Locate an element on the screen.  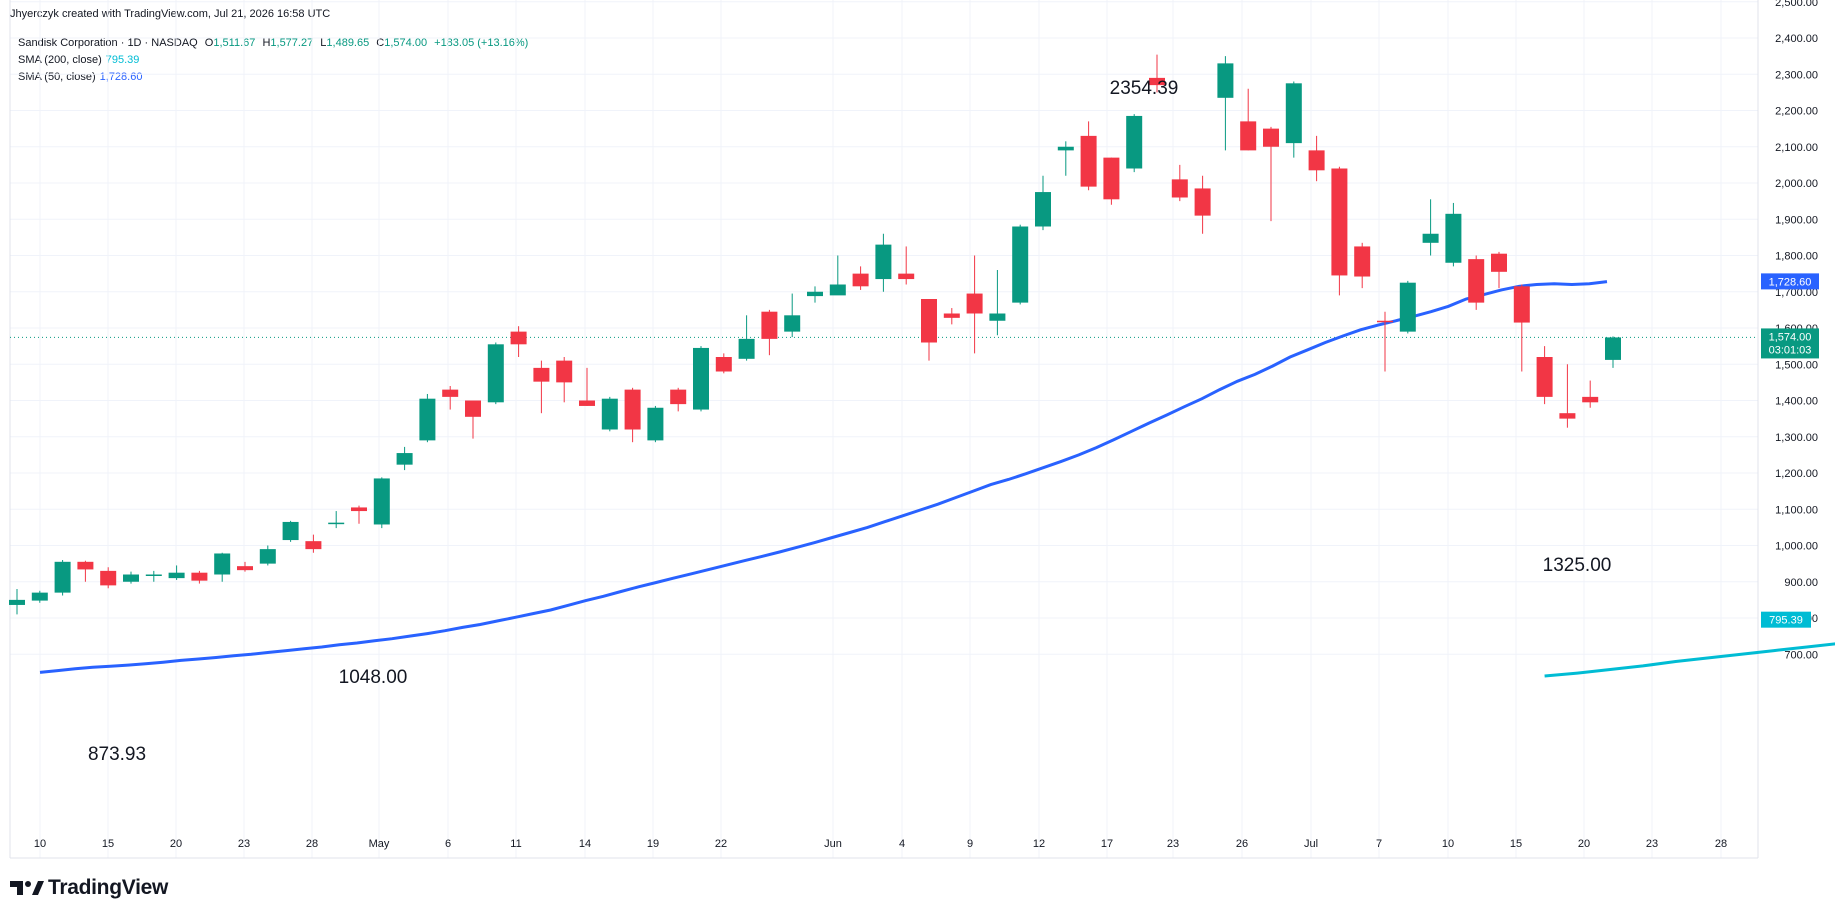
time-tick-label: 10 is located at coordinates (1448, 844).